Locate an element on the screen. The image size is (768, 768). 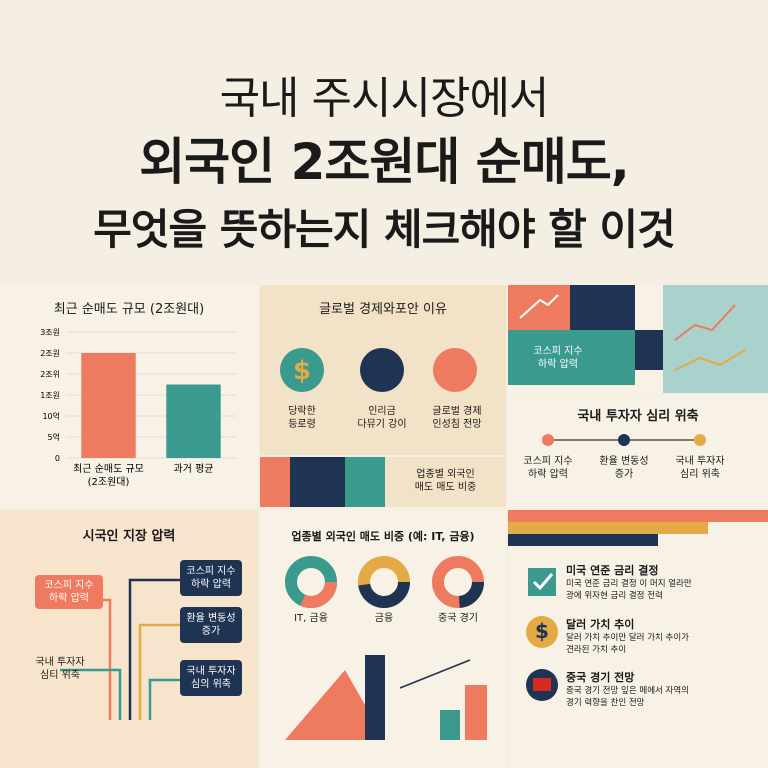
item-label: 환율 변동성 증가 is located at coordinates (624, 468).